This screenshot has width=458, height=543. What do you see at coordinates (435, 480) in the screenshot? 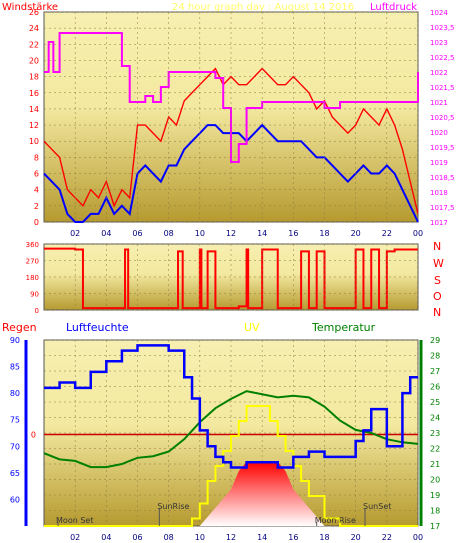
I see `temperature-tick-label: 20` at bounding box center [435, 480].